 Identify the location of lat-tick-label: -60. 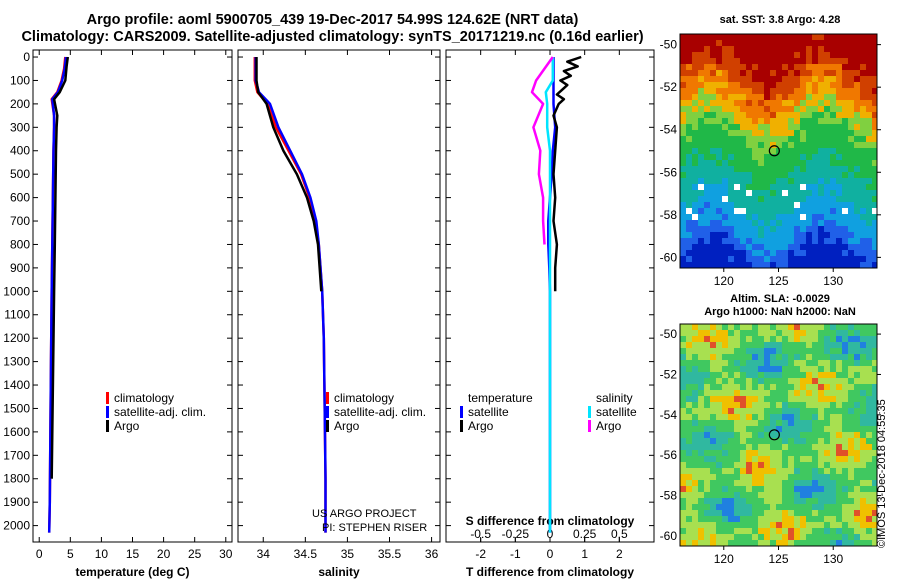
(669, 257).